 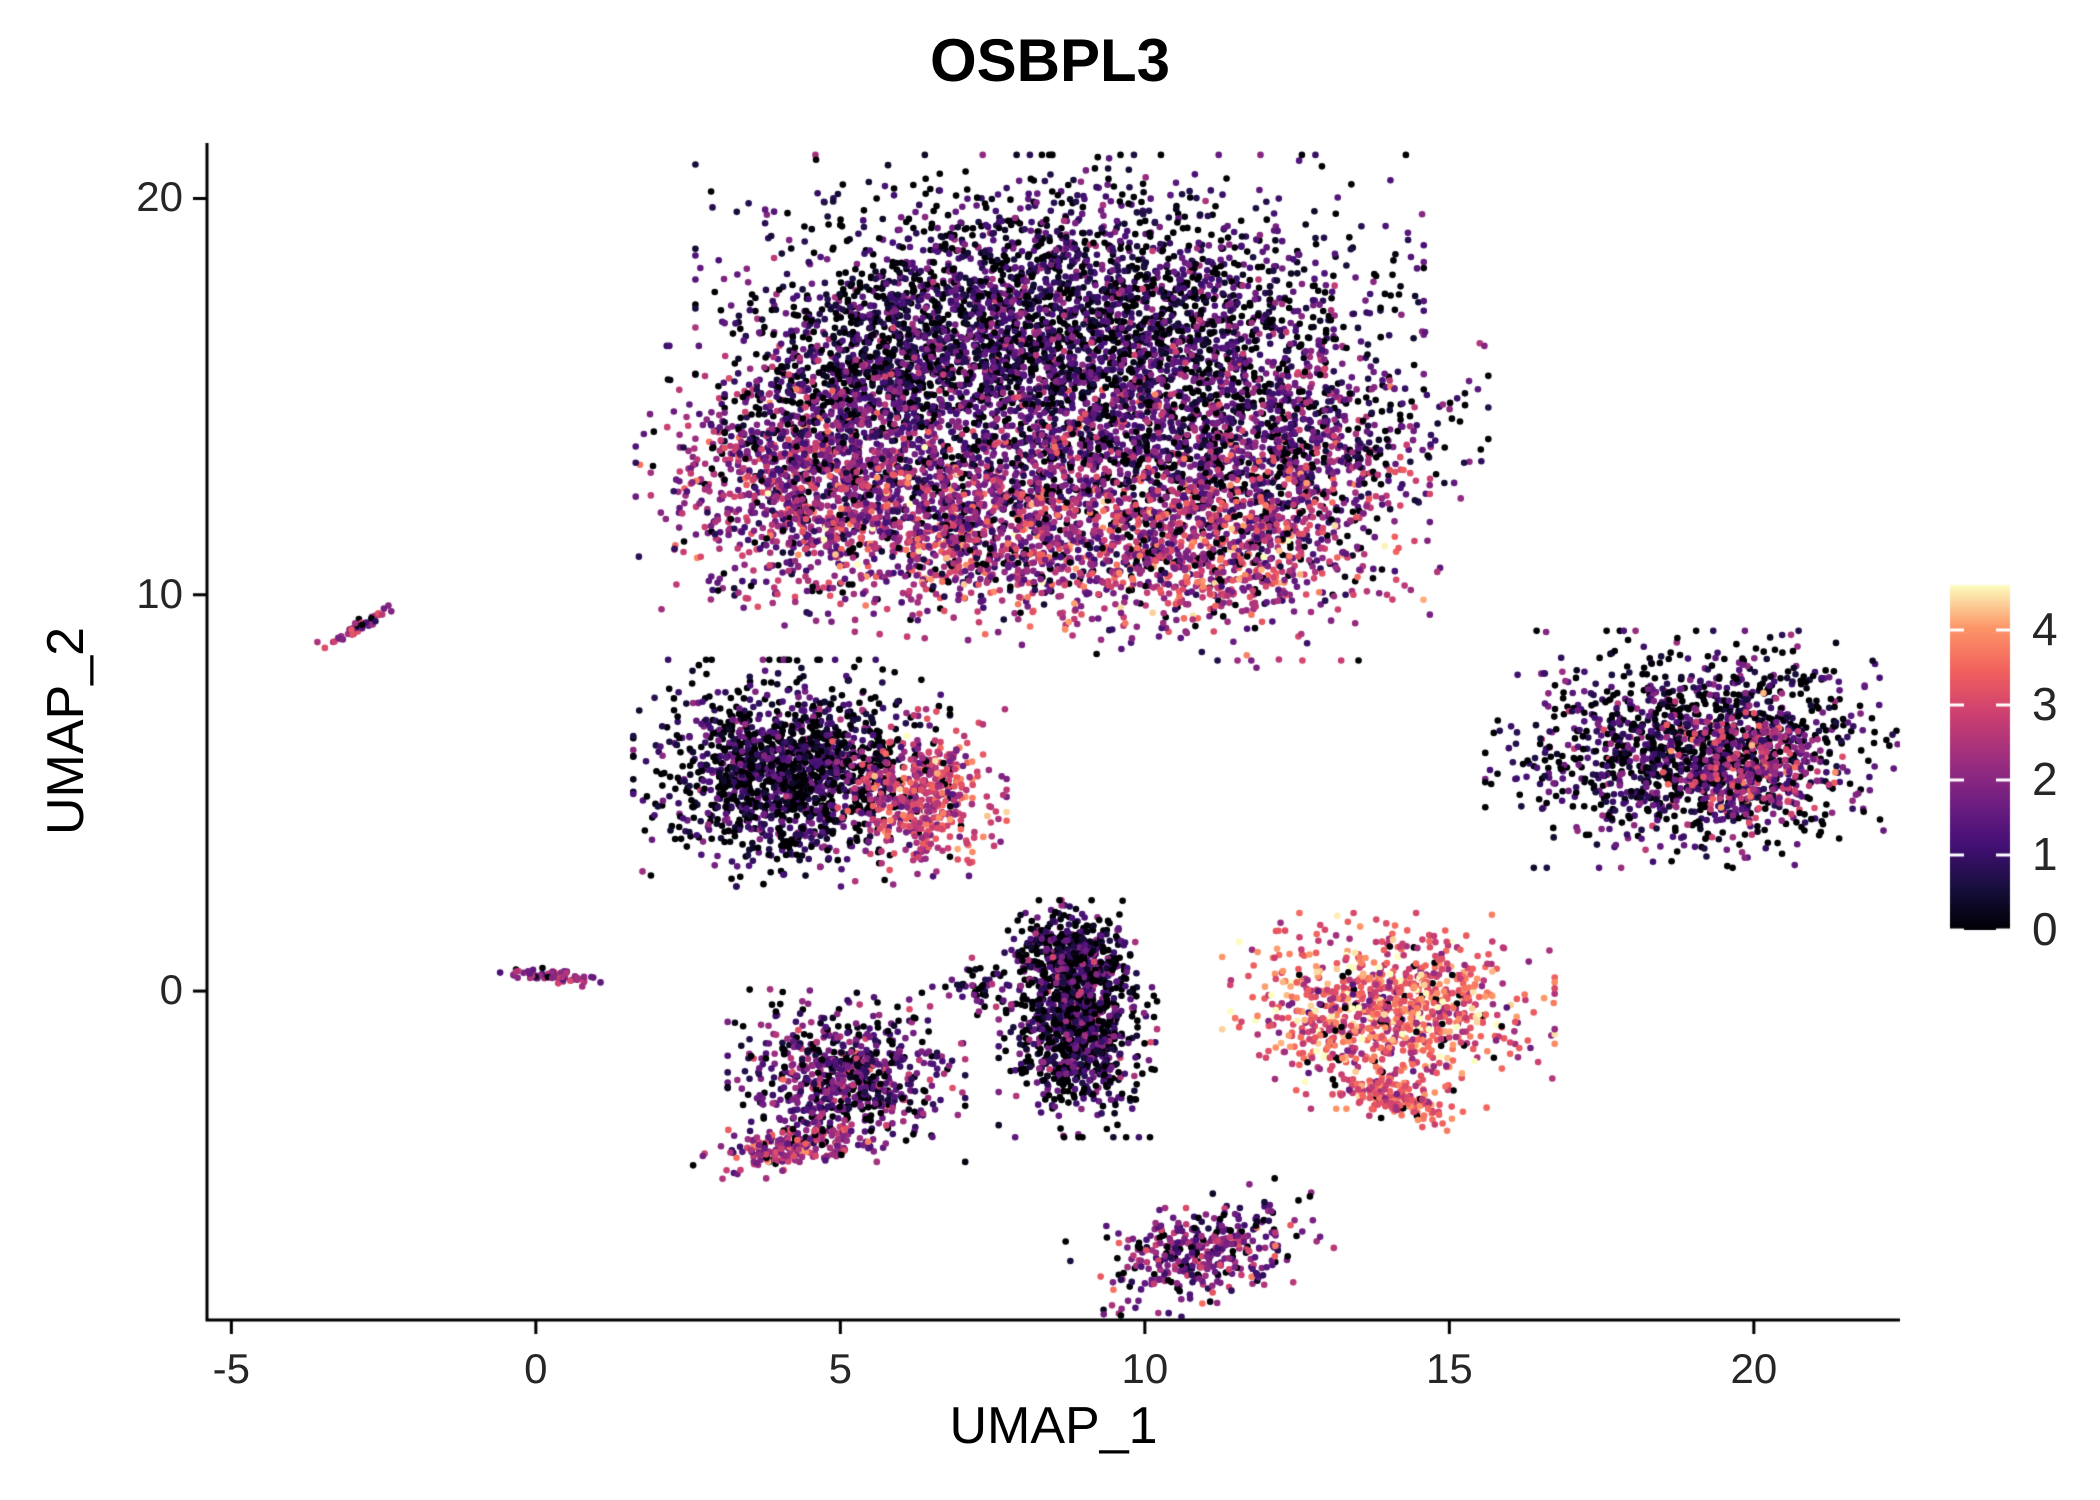 What do you see at coordinates (231, 1368) in the screenshot?
I see `x-tick-label: -5` at bounding box center [231, 1368].